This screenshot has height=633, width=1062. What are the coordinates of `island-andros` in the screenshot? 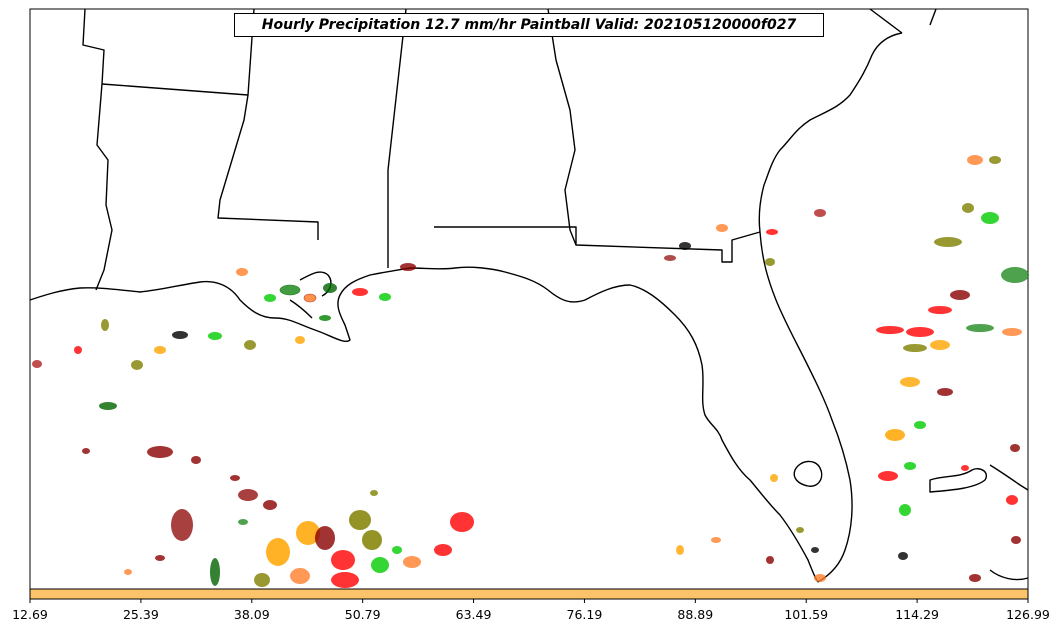 It's located at (1009, 477).